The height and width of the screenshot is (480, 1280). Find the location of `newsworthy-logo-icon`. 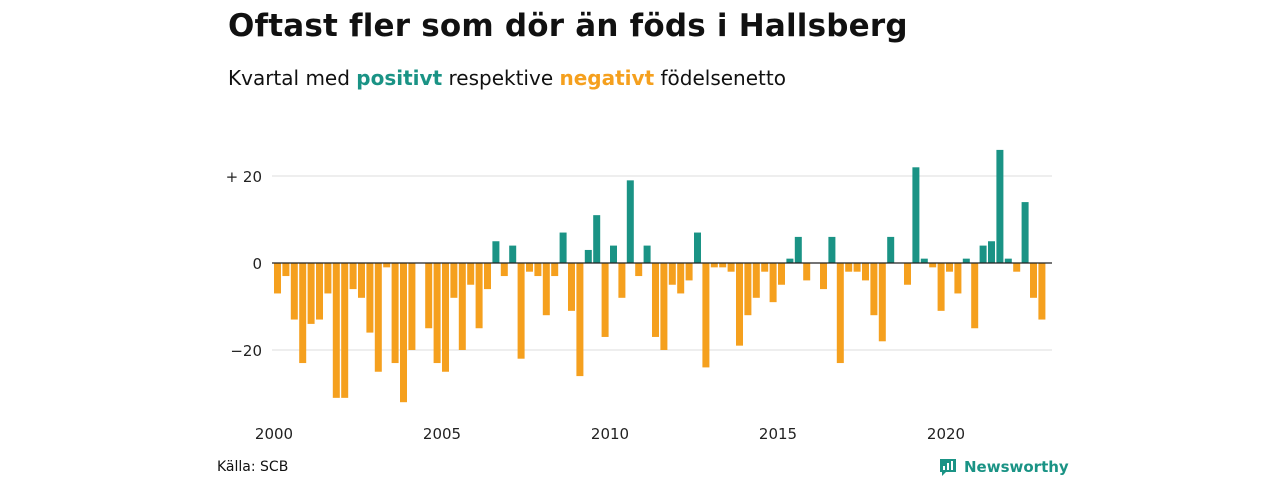

newsworthy-logo-icon is located at coordinates (948, 467).